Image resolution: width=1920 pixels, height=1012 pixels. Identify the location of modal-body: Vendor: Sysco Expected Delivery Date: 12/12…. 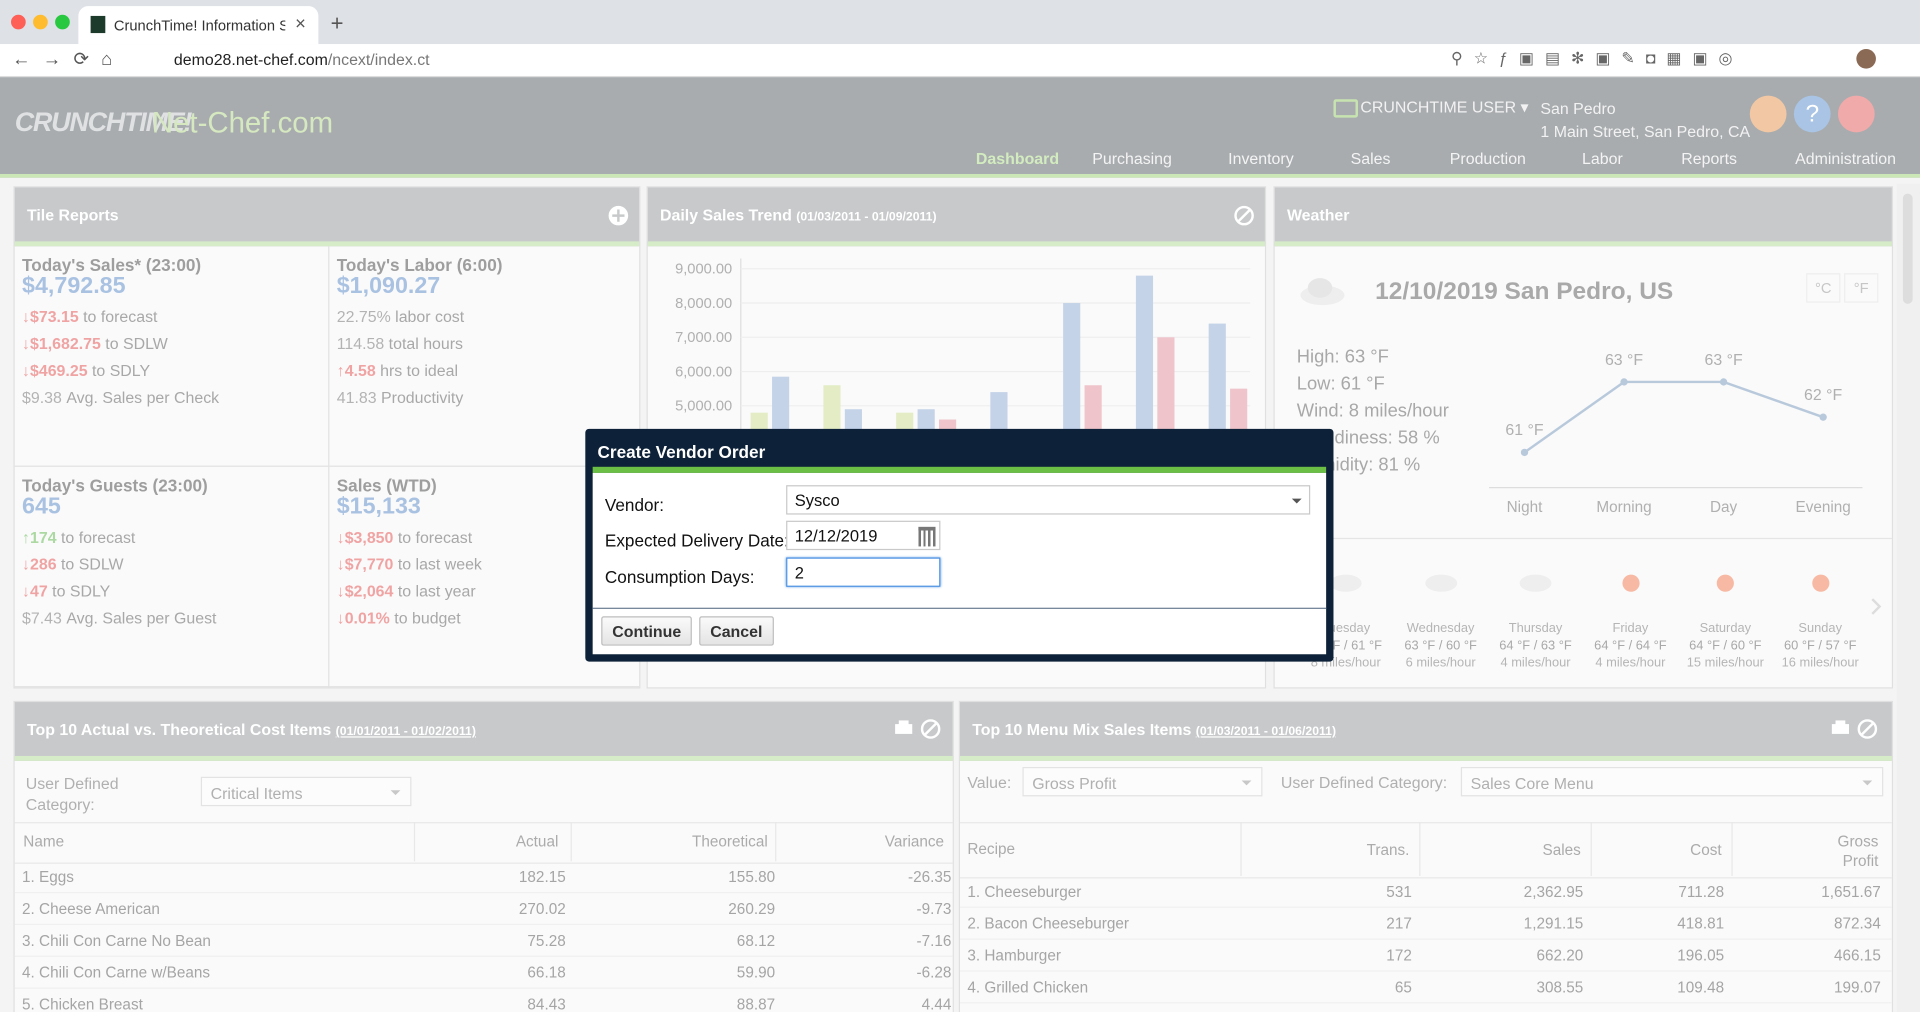
(959, 563).